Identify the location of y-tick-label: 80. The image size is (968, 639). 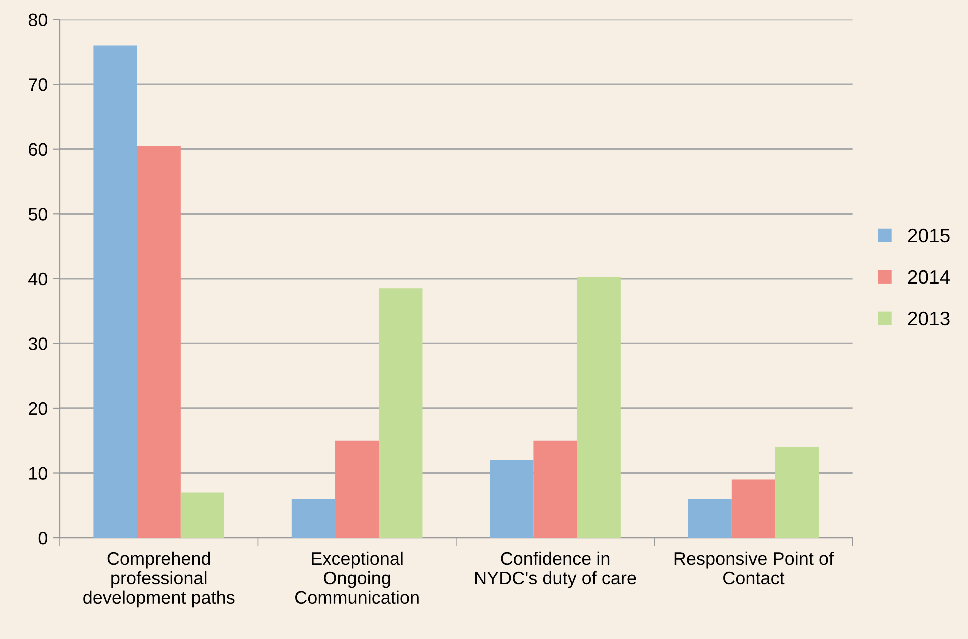
(38, 20).